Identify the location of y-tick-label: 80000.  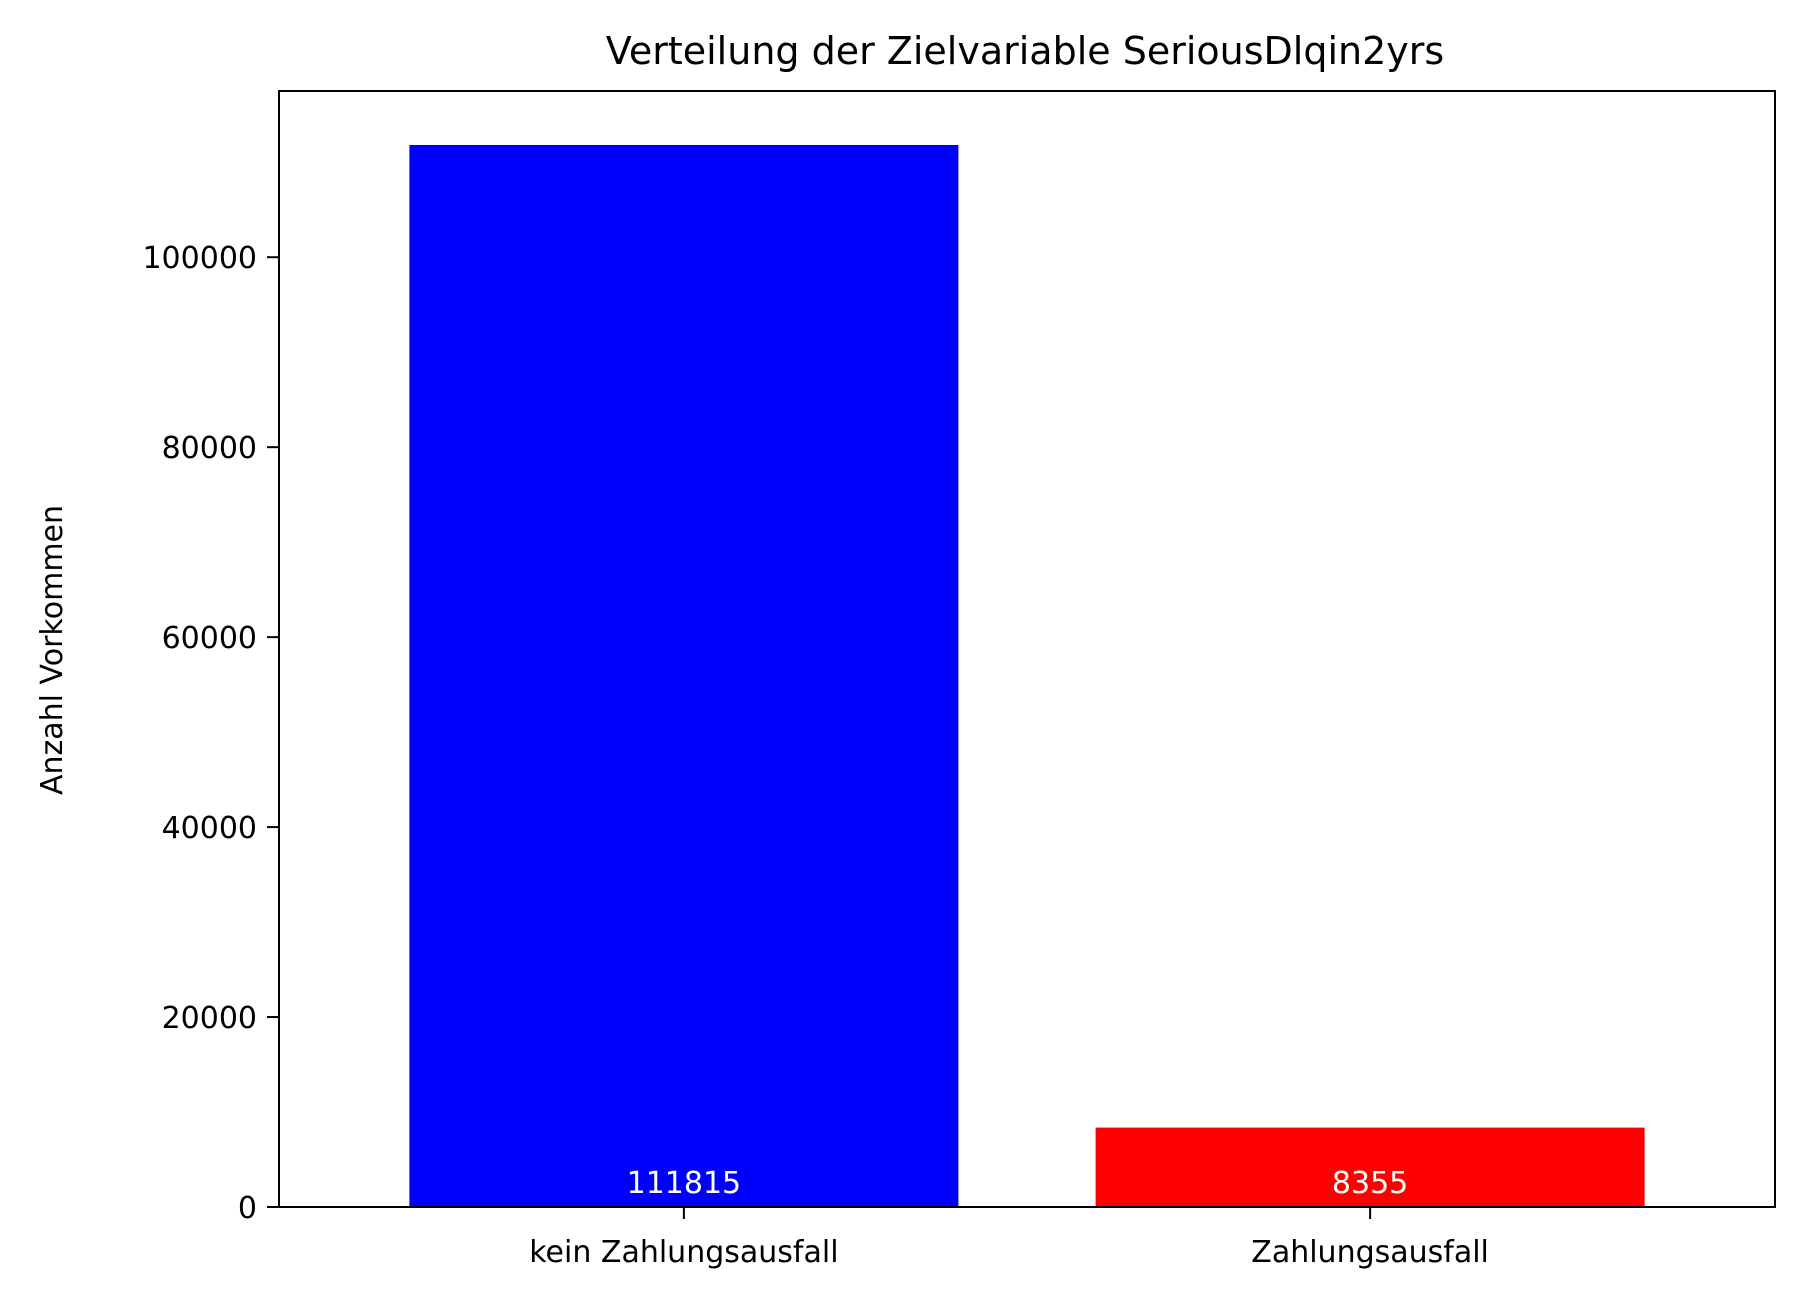
(209, 448).